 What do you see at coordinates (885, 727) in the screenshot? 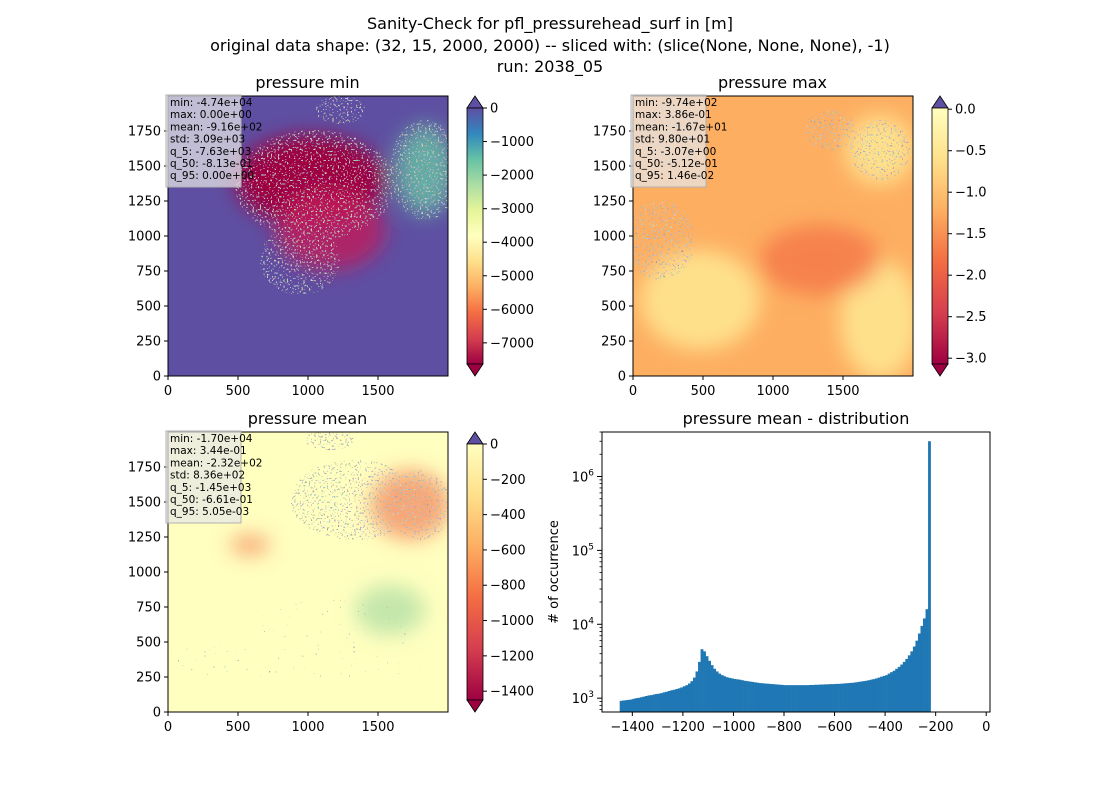
I see `histogram-x-tick-label: −400` at bounding box center [885, 727].